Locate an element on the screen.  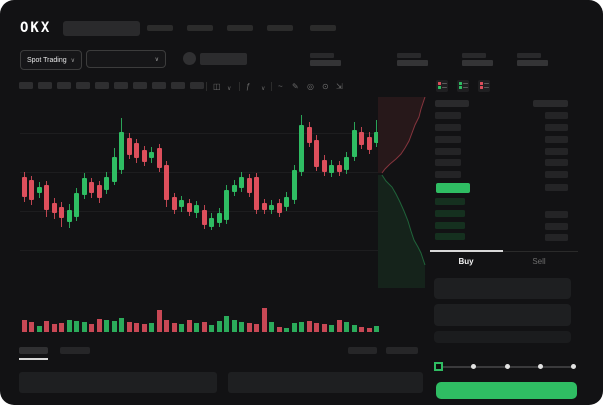
price-input is located at coordinates (502, 288).